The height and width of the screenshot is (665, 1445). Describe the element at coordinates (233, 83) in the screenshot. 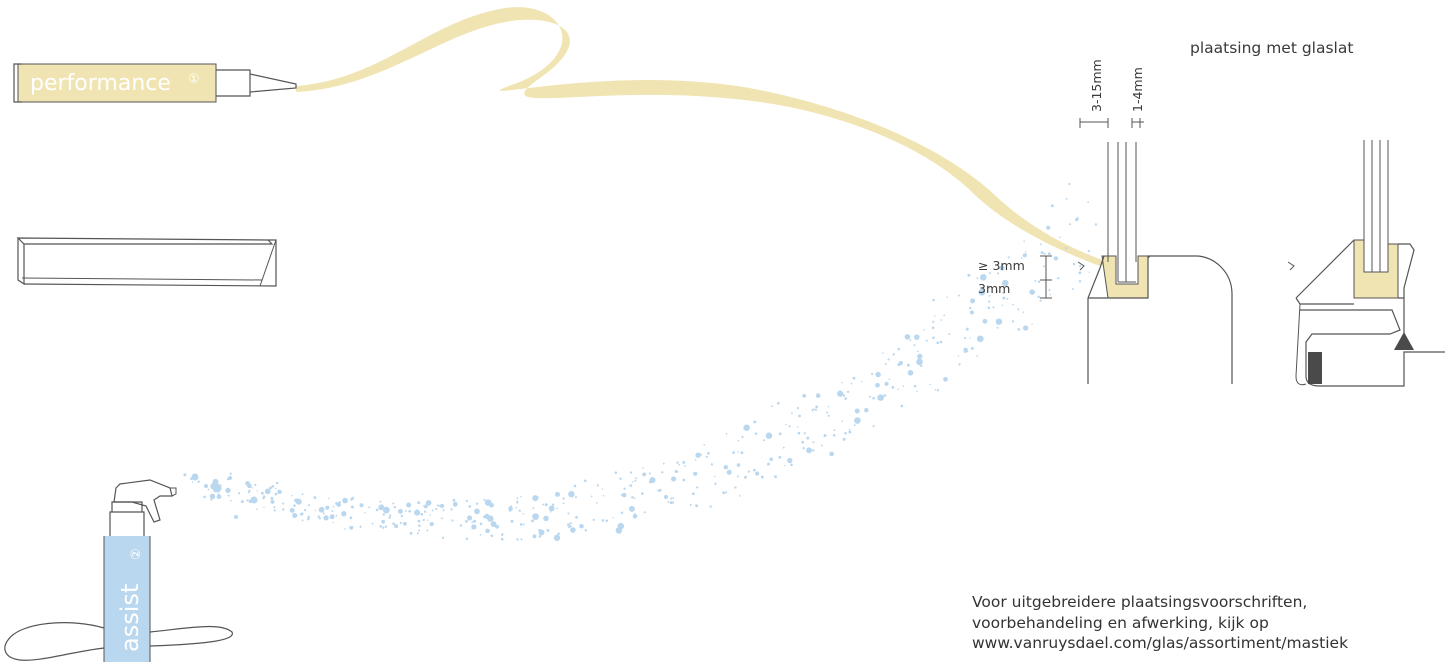

I see `cartridge-nozzle-base` at that location.